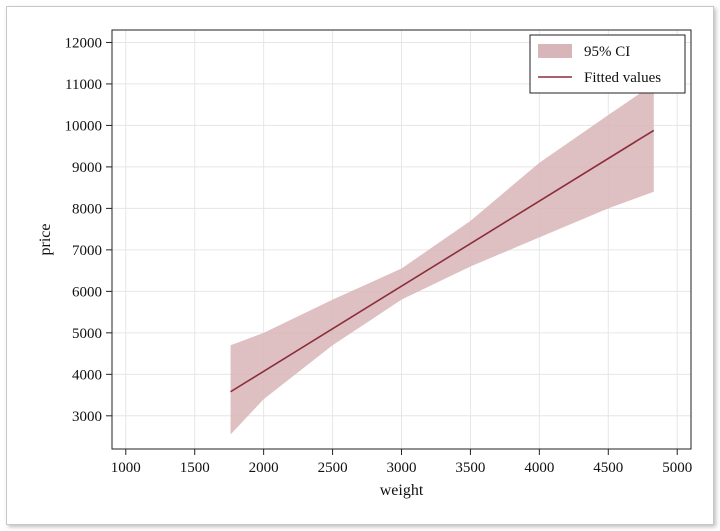  Describe the element at coordinates (402, 490) in the screenshot. I see `x-axis-label: weight` at that location.